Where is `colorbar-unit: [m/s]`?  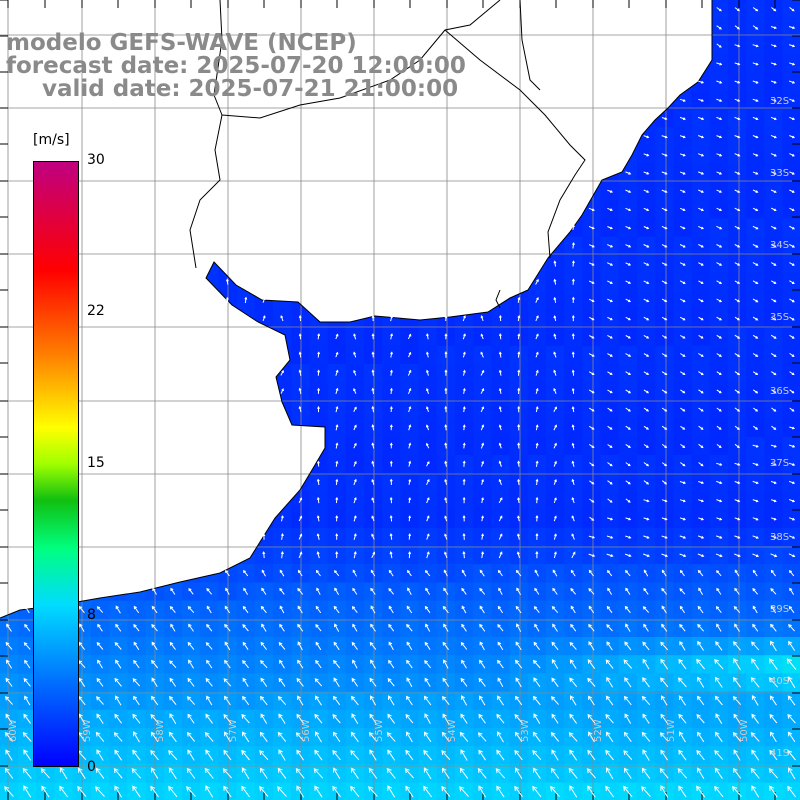
colorbar-unit: [m/s] is located at coordinates (51, 140).